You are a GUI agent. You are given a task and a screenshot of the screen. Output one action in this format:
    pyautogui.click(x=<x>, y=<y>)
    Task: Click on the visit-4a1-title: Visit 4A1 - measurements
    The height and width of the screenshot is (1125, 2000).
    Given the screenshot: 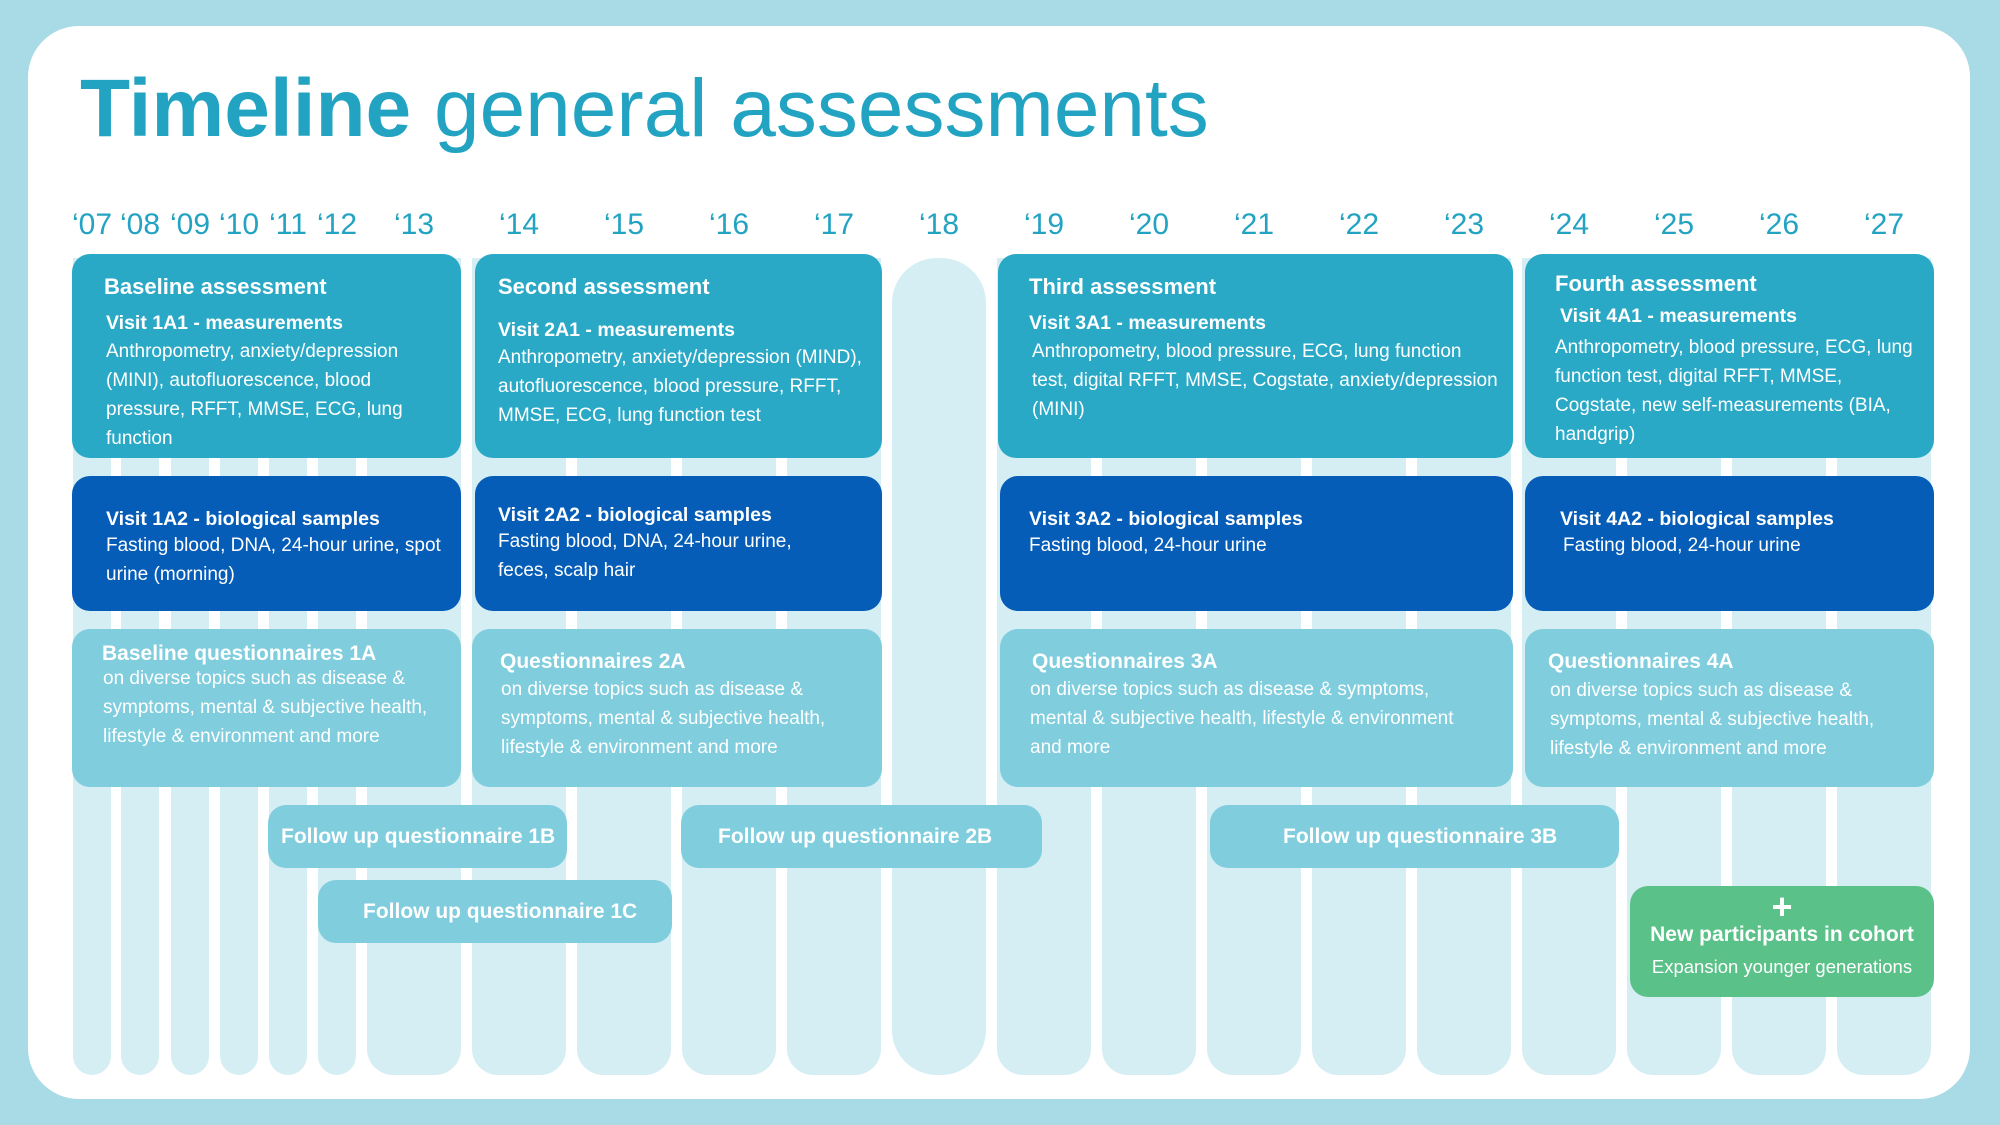 What is the action you would take?
    pyautogui.click(x=1678, y=316)
    